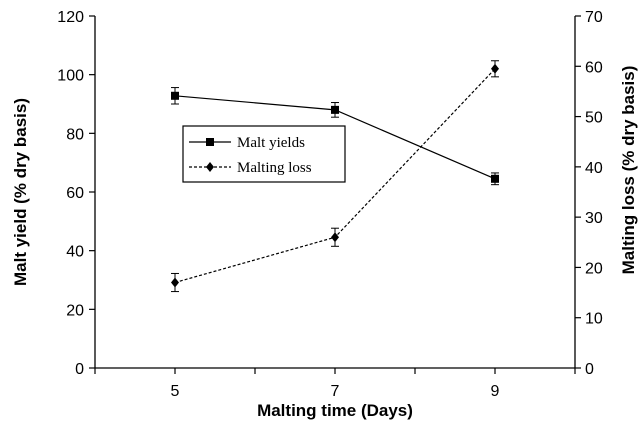 The height and width of the screenshot is (423, 643). I want to click on x-tick-label: 9, so click(495, 391).